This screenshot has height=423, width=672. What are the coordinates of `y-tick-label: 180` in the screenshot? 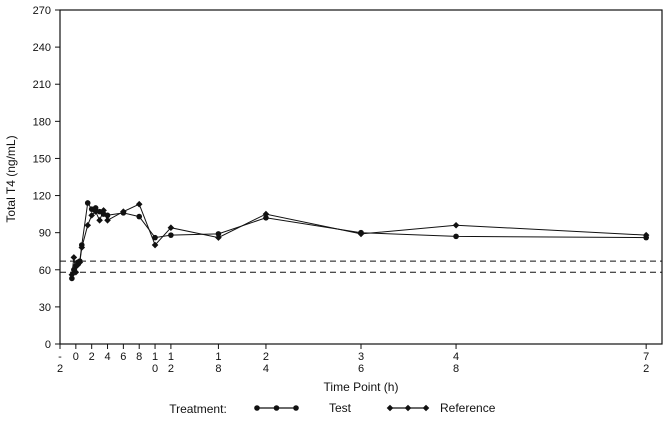 It's located at (42, 122).